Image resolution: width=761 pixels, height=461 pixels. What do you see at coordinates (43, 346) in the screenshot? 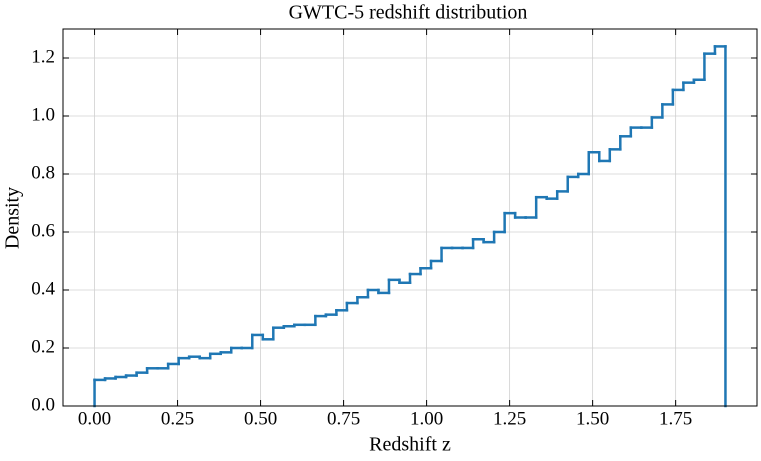
I see `y-tick-label: 0.2` at bounding box center [43, 346].